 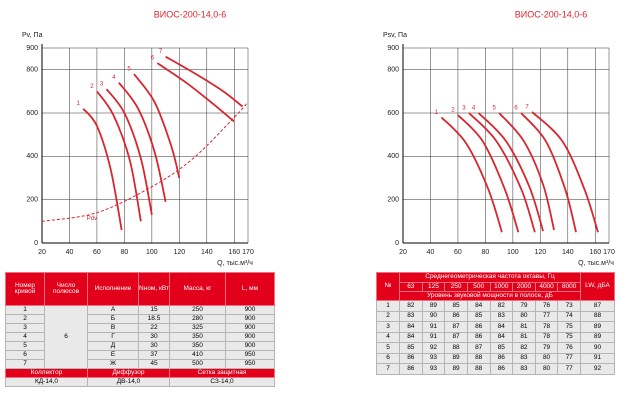 I want to click on header-cell: 63, so click(x=411, y=287).